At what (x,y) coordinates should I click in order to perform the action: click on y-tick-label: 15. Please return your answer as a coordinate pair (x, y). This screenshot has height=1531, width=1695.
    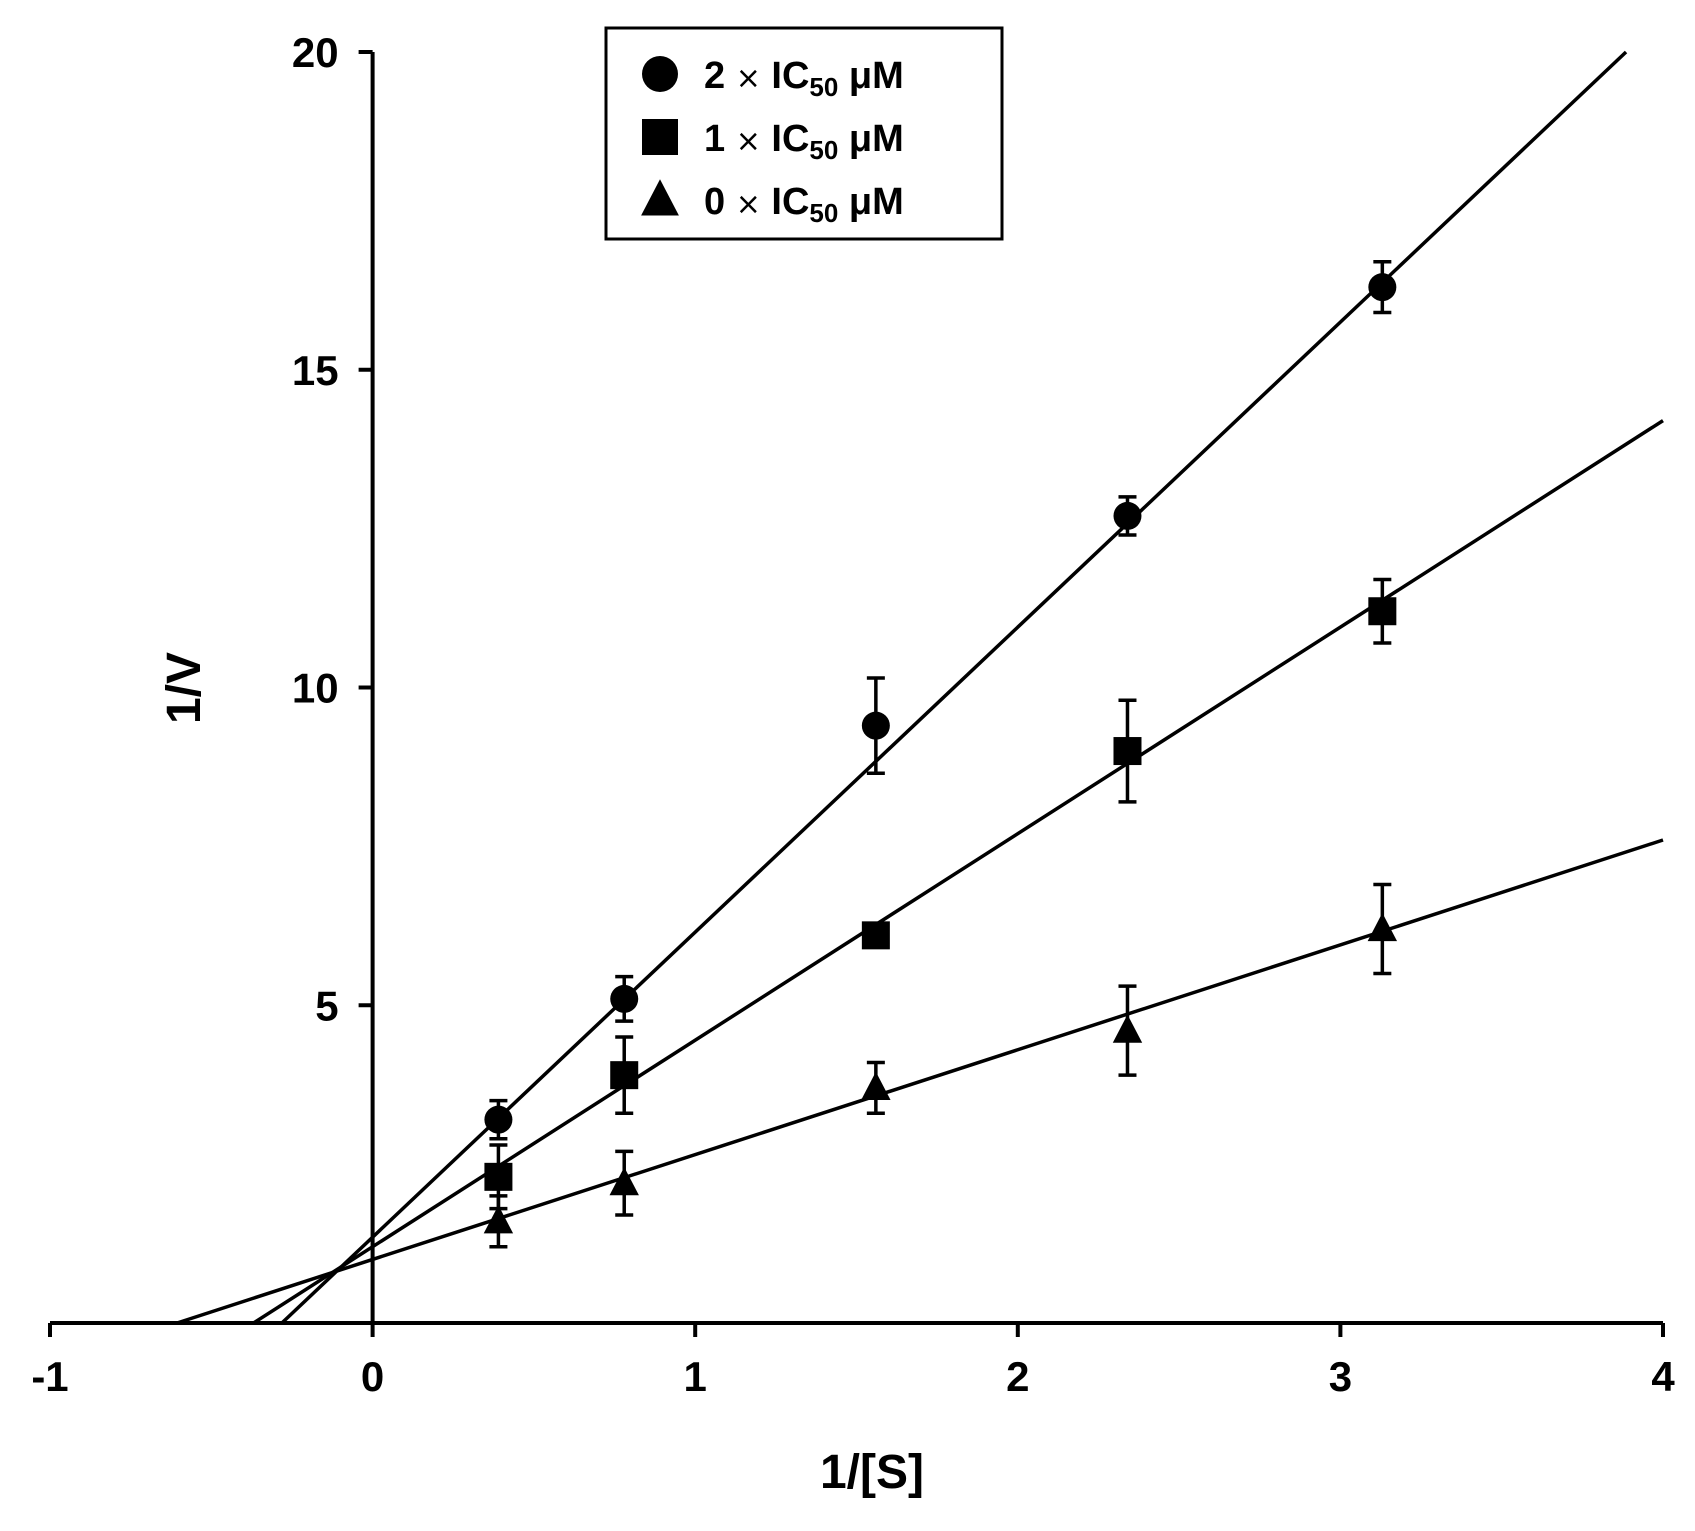
    Looking at the image, I should click on (315, 370).